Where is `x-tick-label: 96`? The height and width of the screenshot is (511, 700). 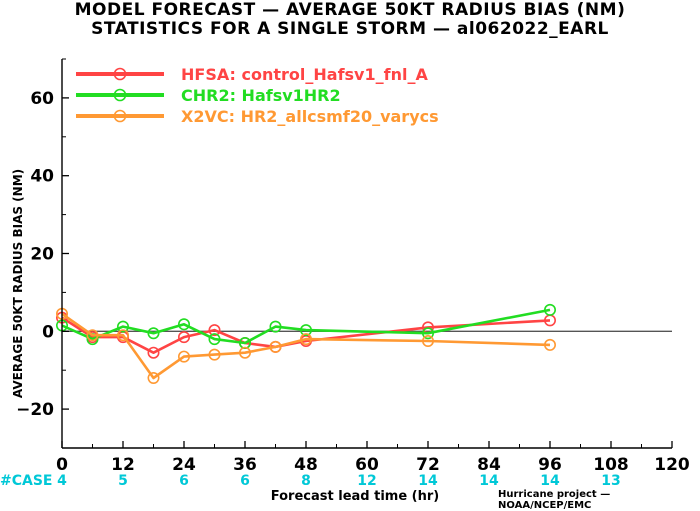
x-tick-label: 96 is located at coordinates (550, 465).